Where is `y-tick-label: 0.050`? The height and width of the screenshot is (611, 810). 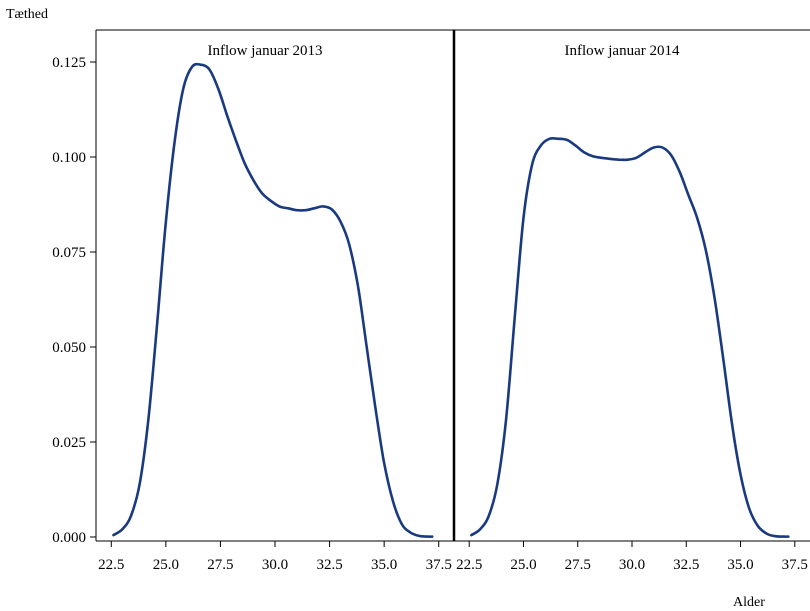 y-tick-label: 0.050 is located at coordinates (69, 348).